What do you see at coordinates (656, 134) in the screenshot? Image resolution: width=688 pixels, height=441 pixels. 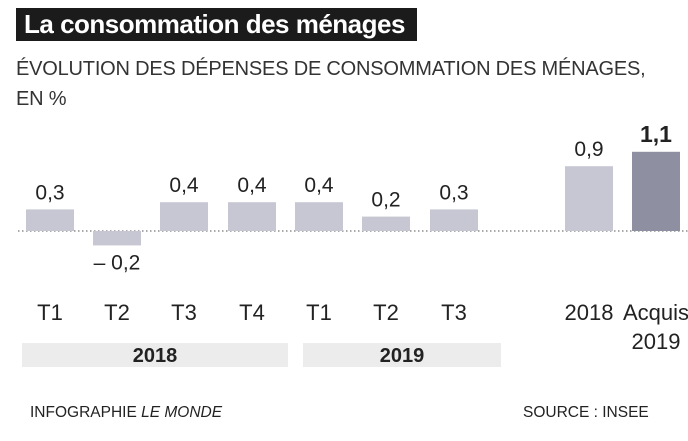 I see `bar-value-label-9: 1,1` at bounding box center [656, 134].